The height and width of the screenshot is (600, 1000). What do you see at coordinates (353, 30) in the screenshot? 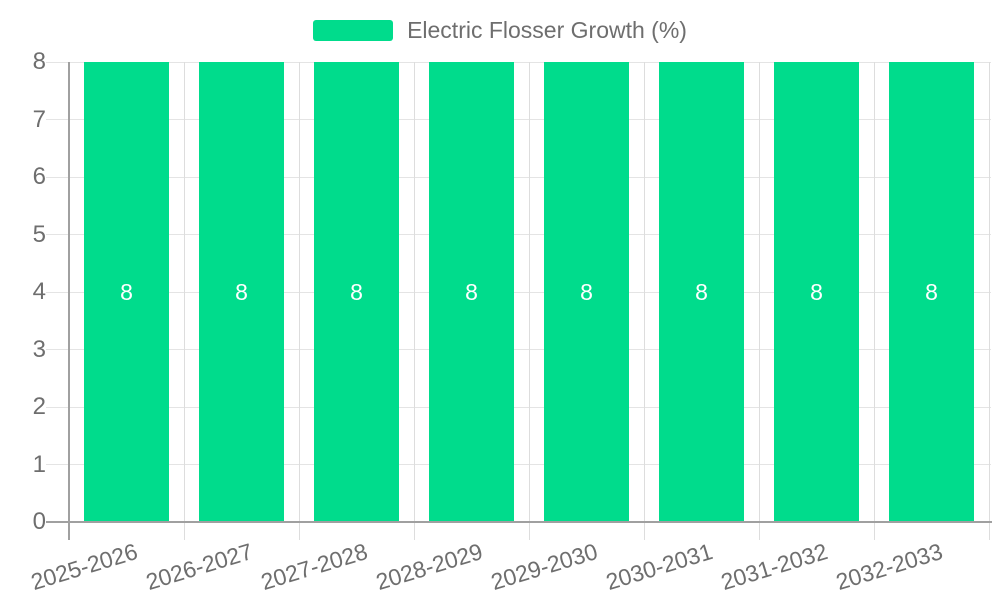
I see `legend-swatch` at bounding box center [353, 30].